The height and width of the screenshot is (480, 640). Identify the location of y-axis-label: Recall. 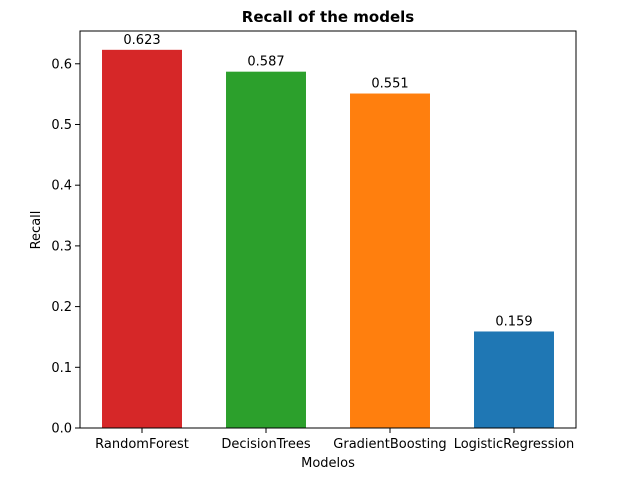
(36, 230).